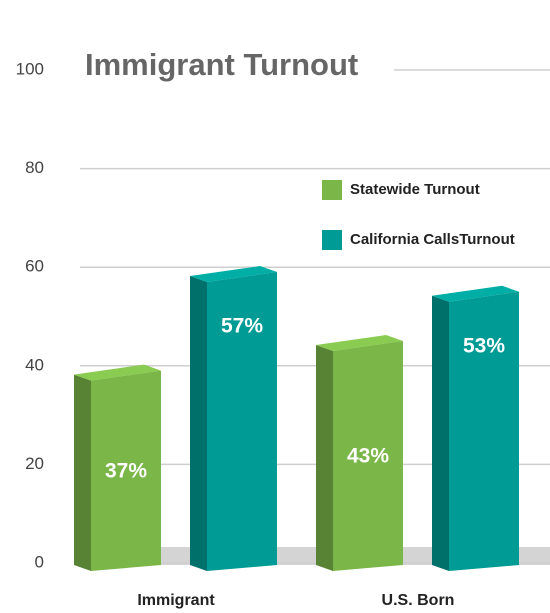  I want to click on y-tick-label: 60, so click(34, 266).